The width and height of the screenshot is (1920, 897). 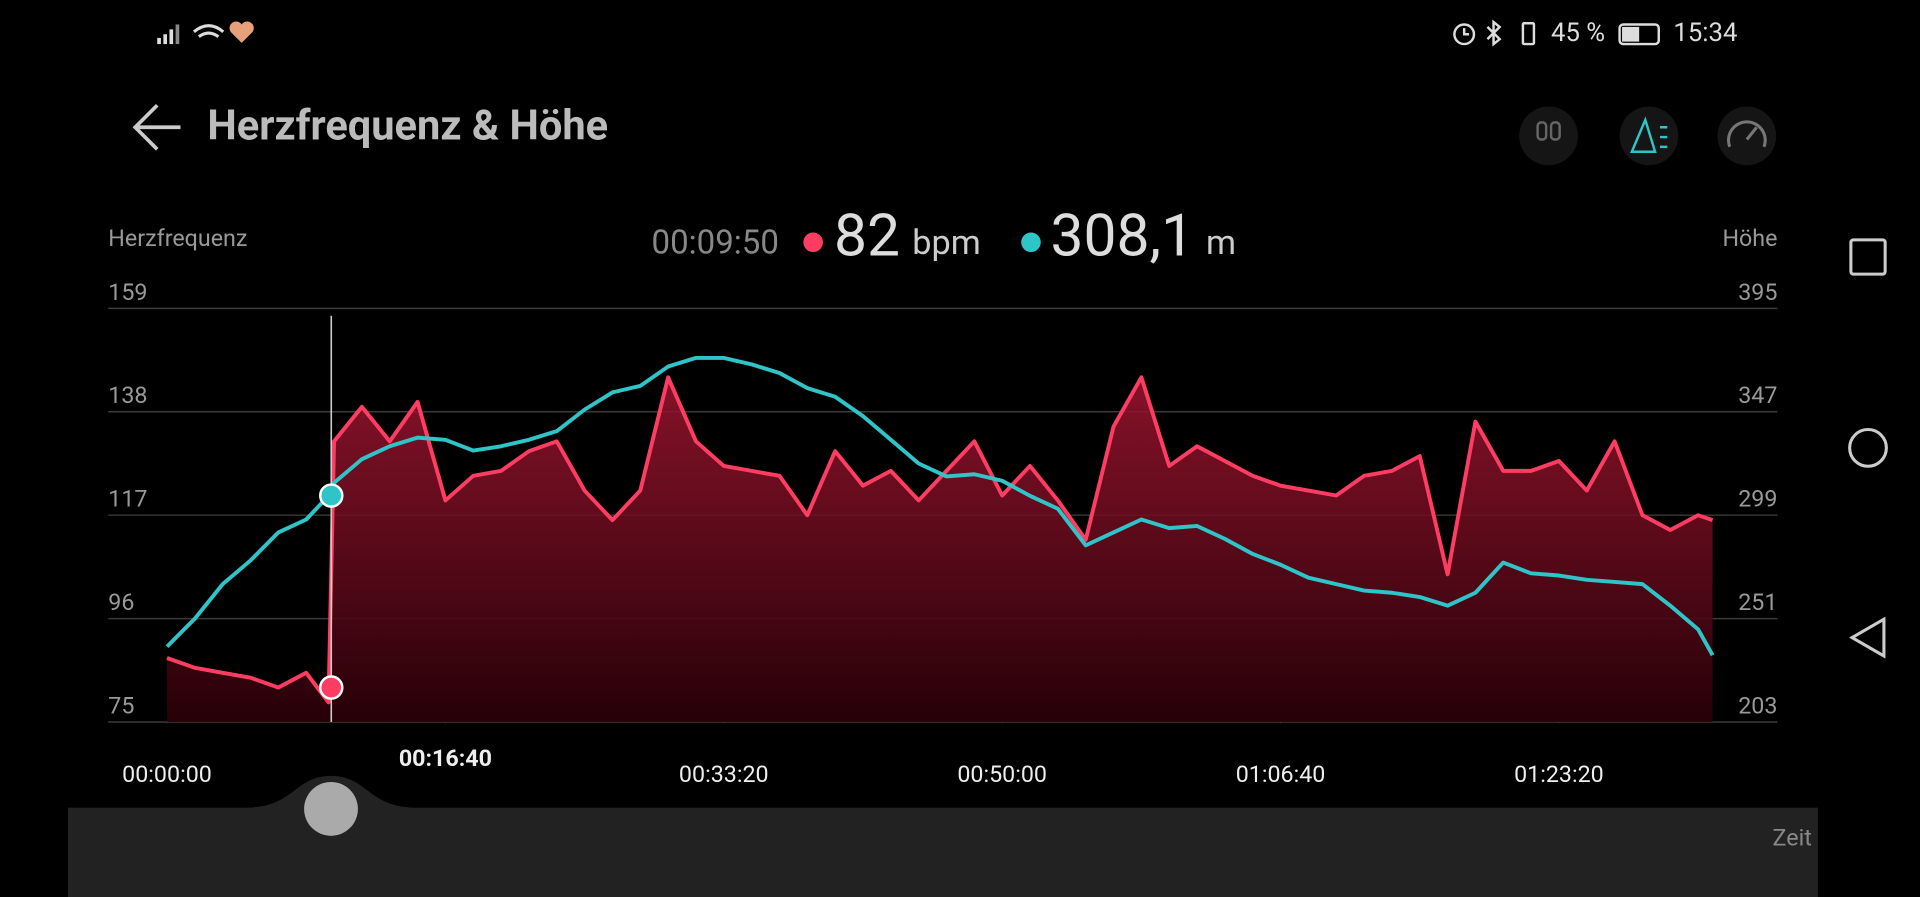 What do you see at coordinates (1559, 774) in the screenshot?
I see `x-tick-label: 01:23:20` at bounding box center [1559, 774].